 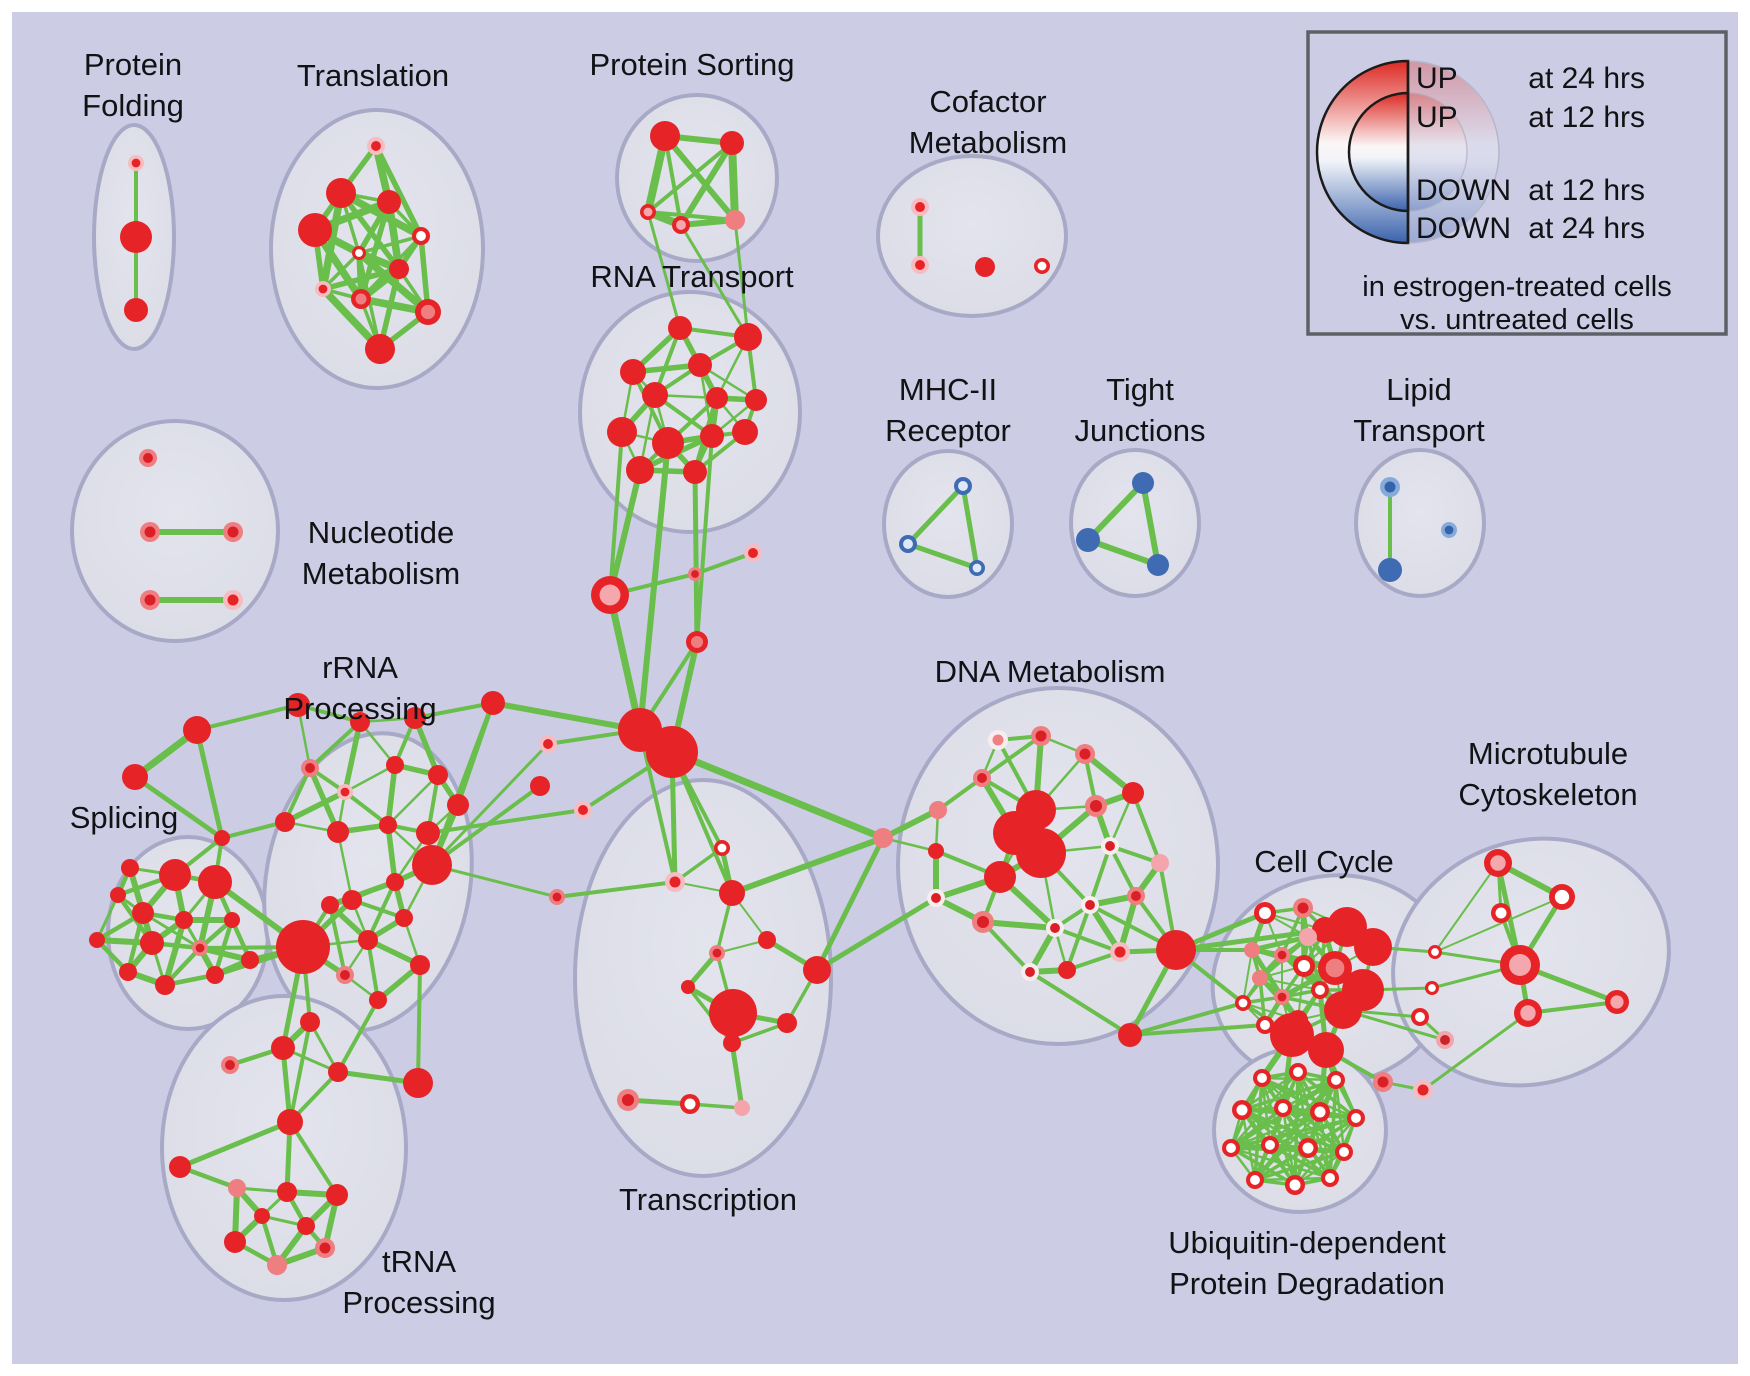 I want to click on cluster-ellipse-tight_junctions, so click(x=1135, y=523).